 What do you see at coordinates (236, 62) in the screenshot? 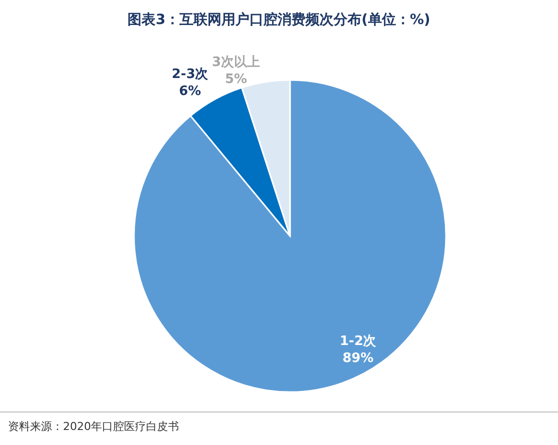
I see `slice-label: 3次以上` at bounding box center [236, 62].